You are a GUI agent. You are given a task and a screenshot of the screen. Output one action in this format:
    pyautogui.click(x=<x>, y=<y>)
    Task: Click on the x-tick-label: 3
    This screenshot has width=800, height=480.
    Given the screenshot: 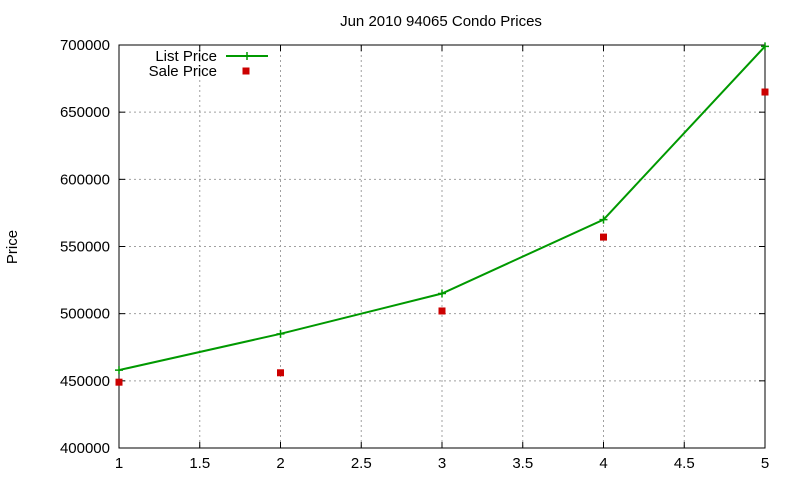 What is the action you would take?
    pyautogui.click(x=442, y=463)
    